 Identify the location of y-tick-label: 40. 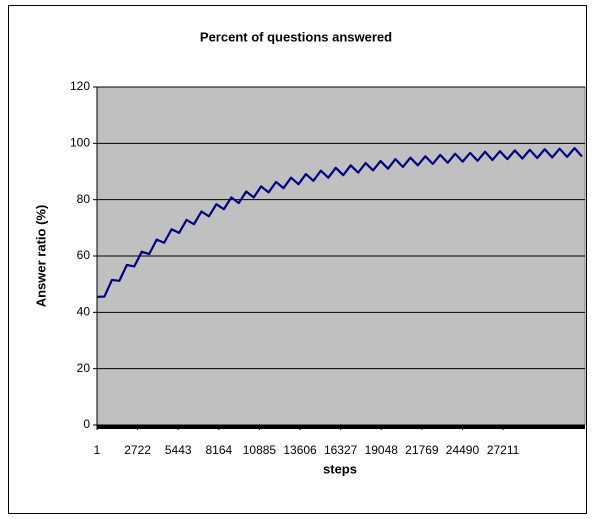
(84, 312).